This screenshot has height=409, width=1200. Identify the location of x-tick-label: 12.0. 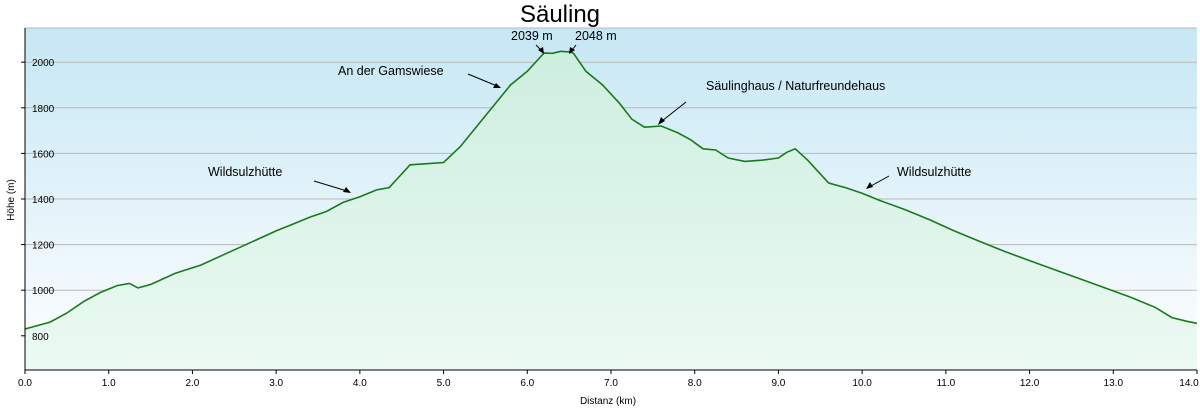
(1030, 383).